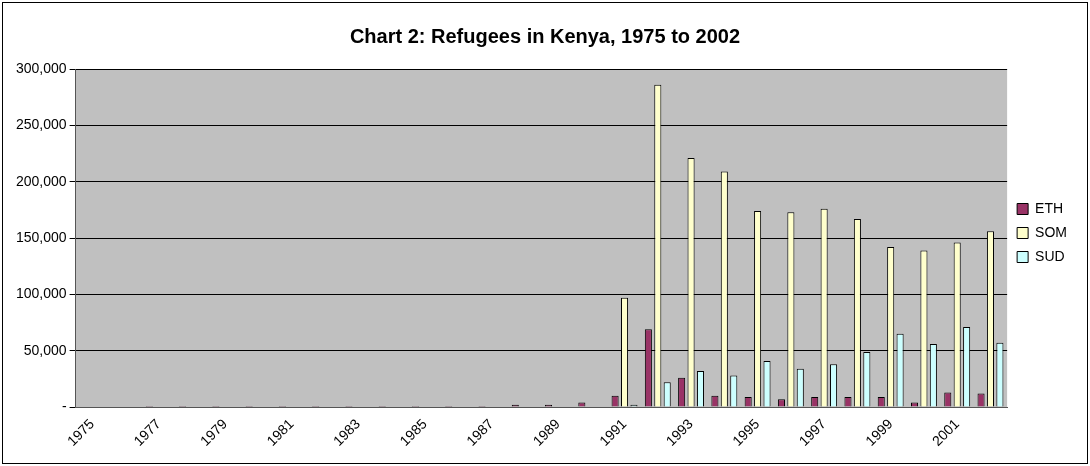 This screenshot has width=1090, height=466. What do you see at coordinates (545, 35) in the screenshot?
I see `chart-title: Chart 2: Refugees in Kenya, 1975 to 2002` at bounding box center [545, 35].